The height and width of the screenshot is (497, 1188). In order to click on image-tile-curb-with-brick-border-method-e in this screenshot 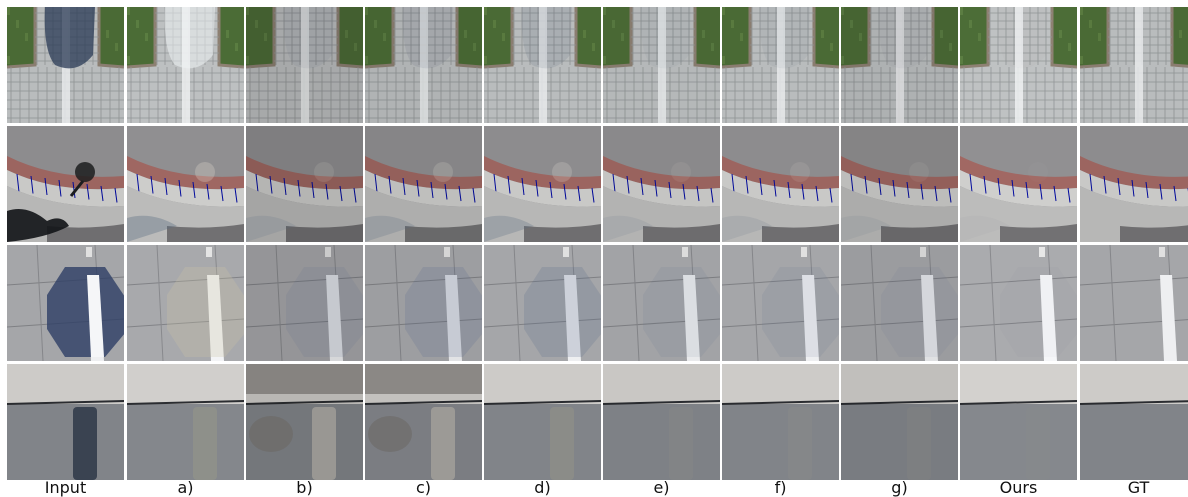, I will do `click(661, 184)`.